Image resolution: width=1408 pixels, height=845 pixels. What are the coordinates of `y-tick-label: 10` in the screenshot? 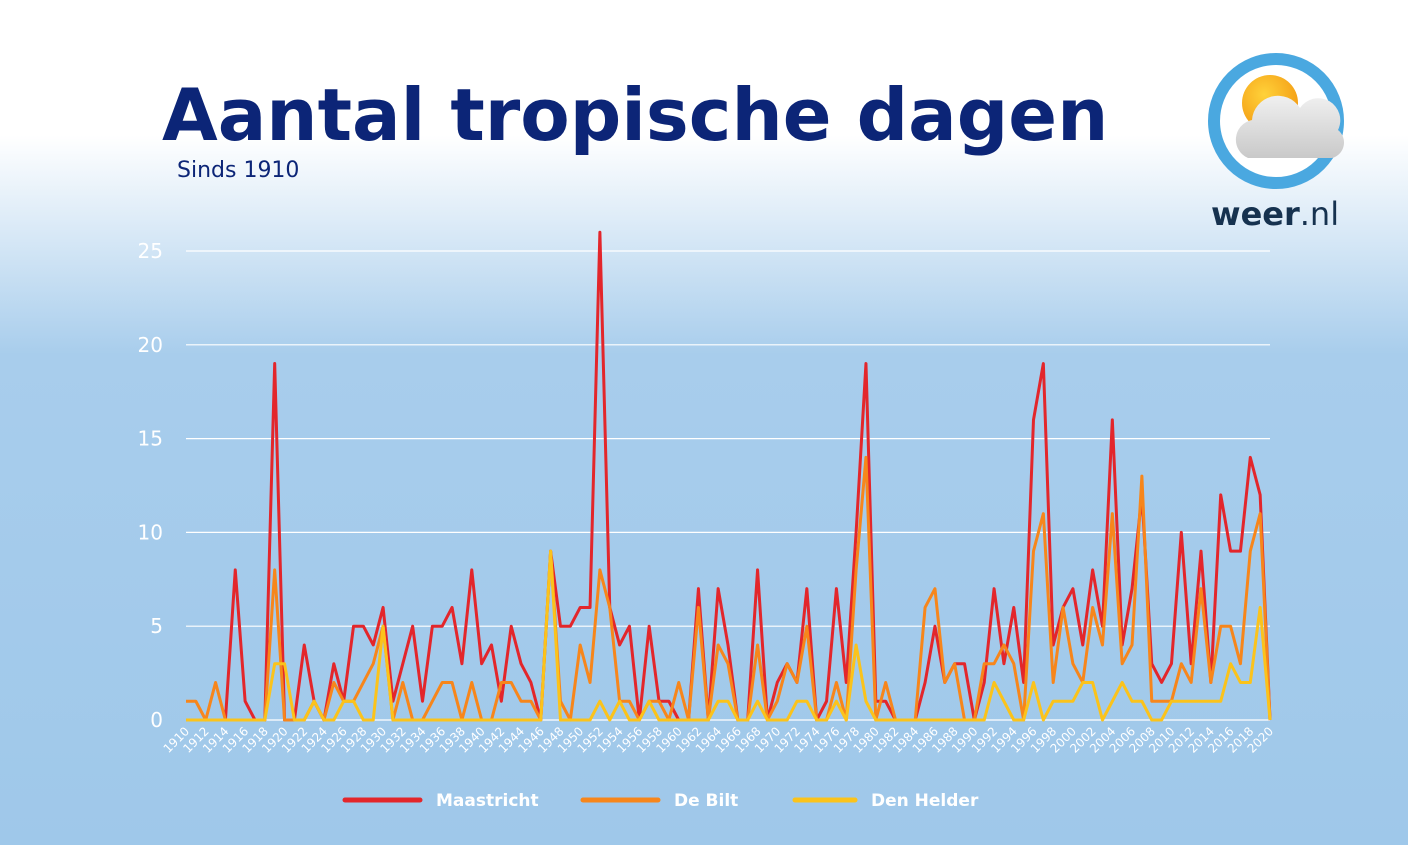 It's located at (150, 532).